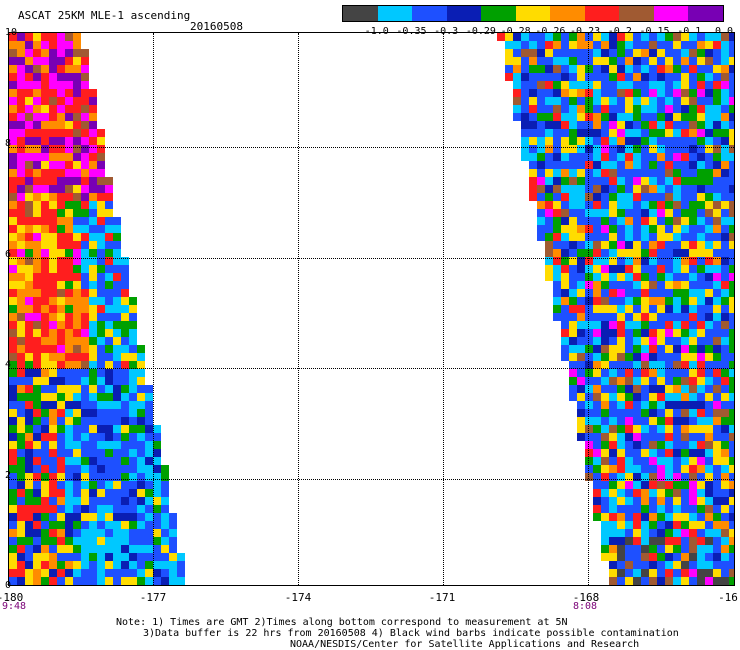 The image size is (740, 650). Describe the element at coordinates (12, 597) in the screenshot. I see `lon-label-180: -180` at that location.